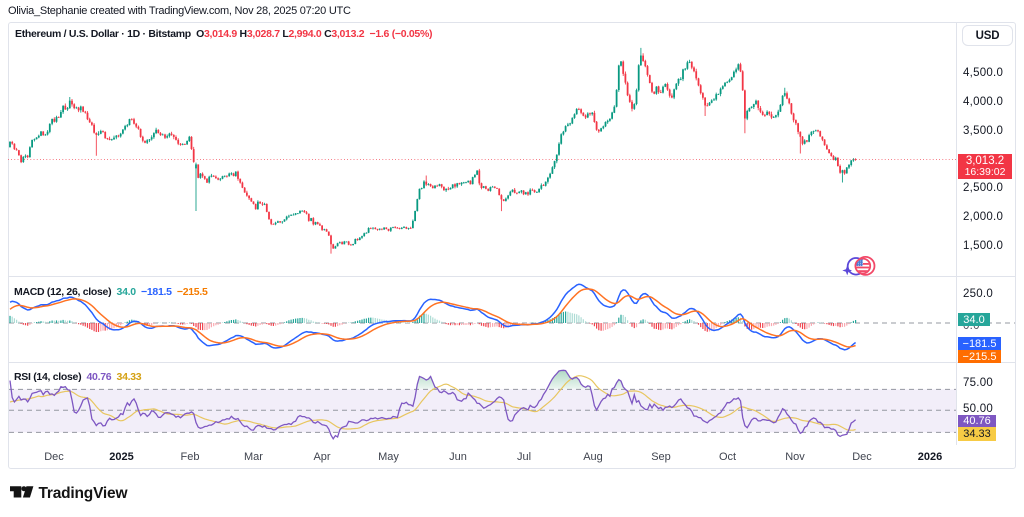 Image resolution: width=1024 pixels, height=517 pixels. I want to click on svg-text: TradingView, so click(84, 494).